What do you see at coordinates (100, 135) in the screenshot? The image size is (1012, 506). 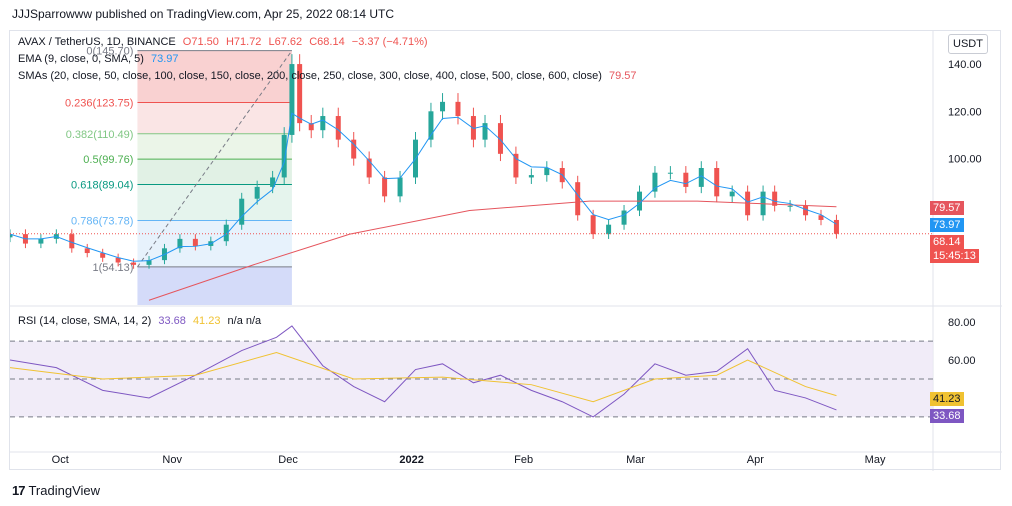 I see `fib-level-label: 0.382(110.49)` at bounding box center [100, 135].